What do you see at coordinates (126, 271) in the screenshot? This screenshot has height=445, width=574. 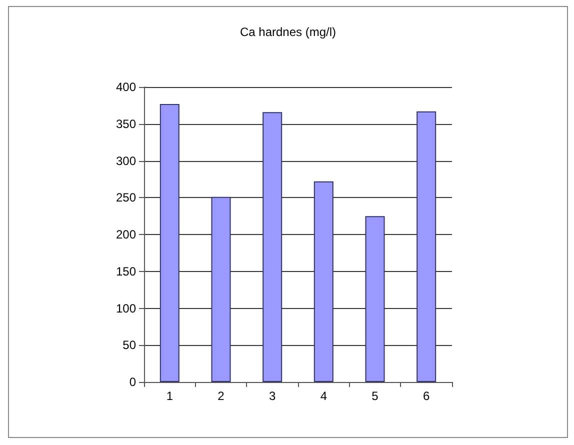 I see `y-tick-label: 150` at bounding box center [126, 271].